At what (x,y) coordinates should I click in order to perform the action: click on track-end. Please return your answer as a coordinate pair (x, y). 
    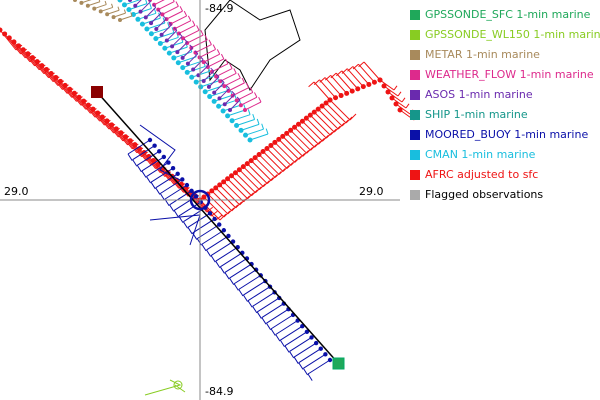
    Looking at the image, I should click on (338, 363).